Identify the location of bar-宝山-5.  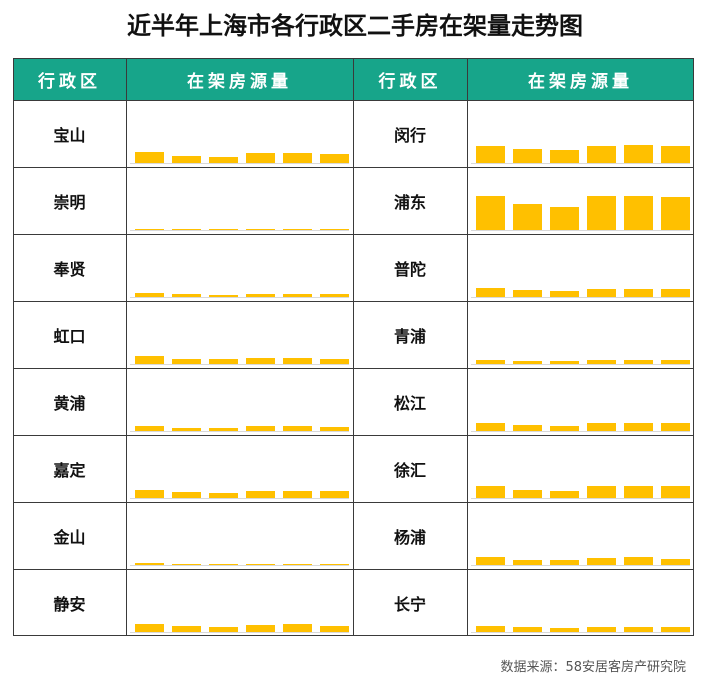
(297, 158).